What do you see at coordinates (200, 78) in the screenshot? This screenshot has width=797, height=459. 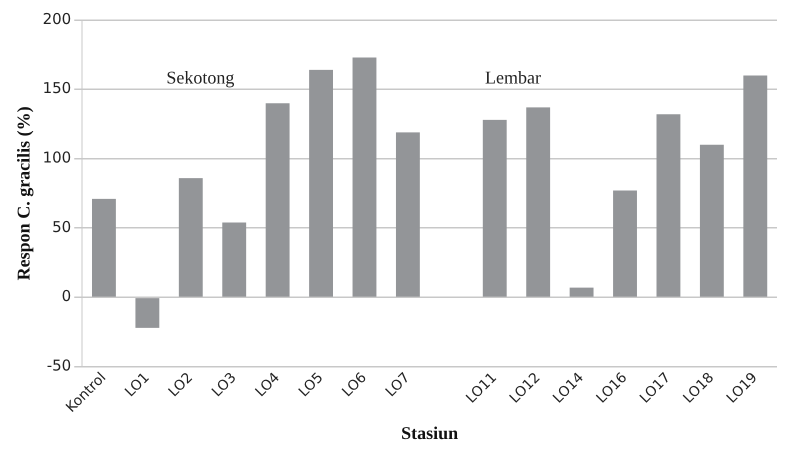 I see `annotation: Sekotong` at bounding box center [200, 78].